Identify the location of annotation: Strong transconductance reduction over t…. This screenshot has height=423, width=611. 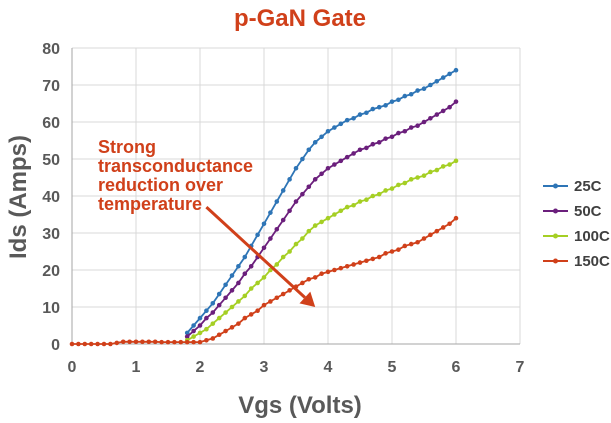
(207, 222).